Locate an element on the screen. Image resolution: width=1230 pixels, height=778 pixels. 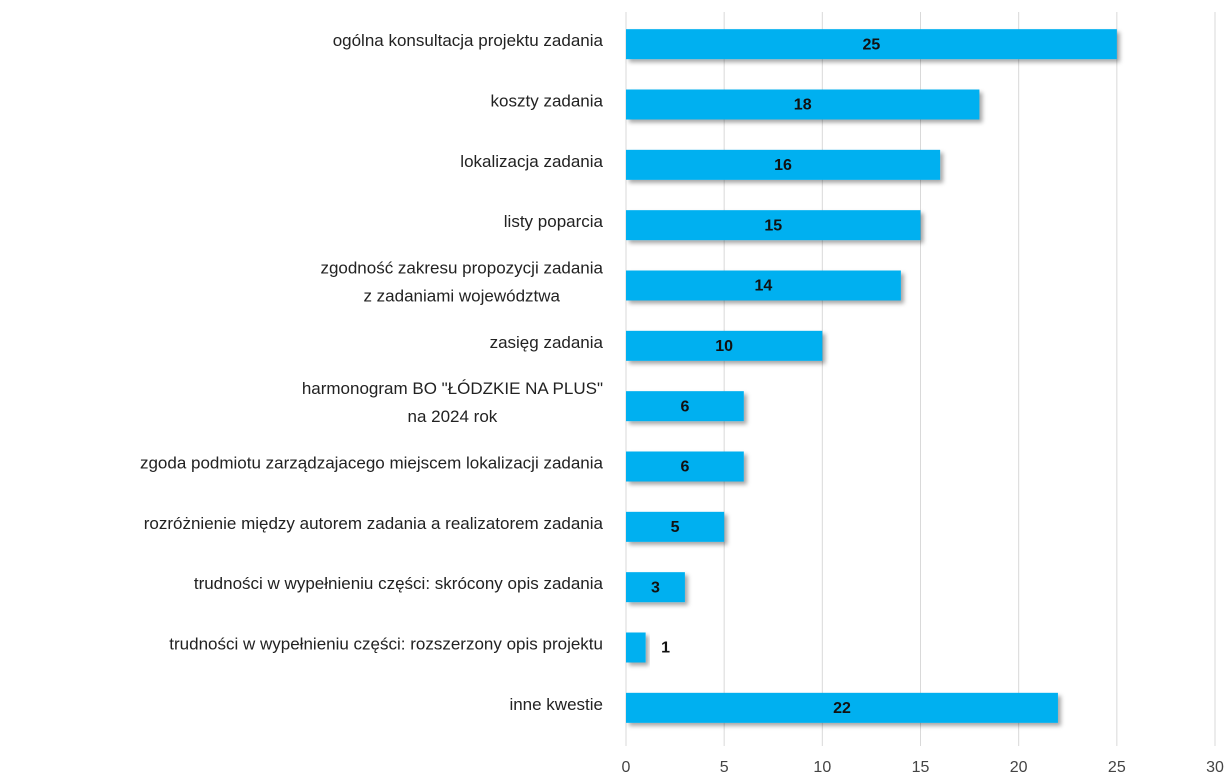
value-label: 3 is located at coordinates (655, 587).